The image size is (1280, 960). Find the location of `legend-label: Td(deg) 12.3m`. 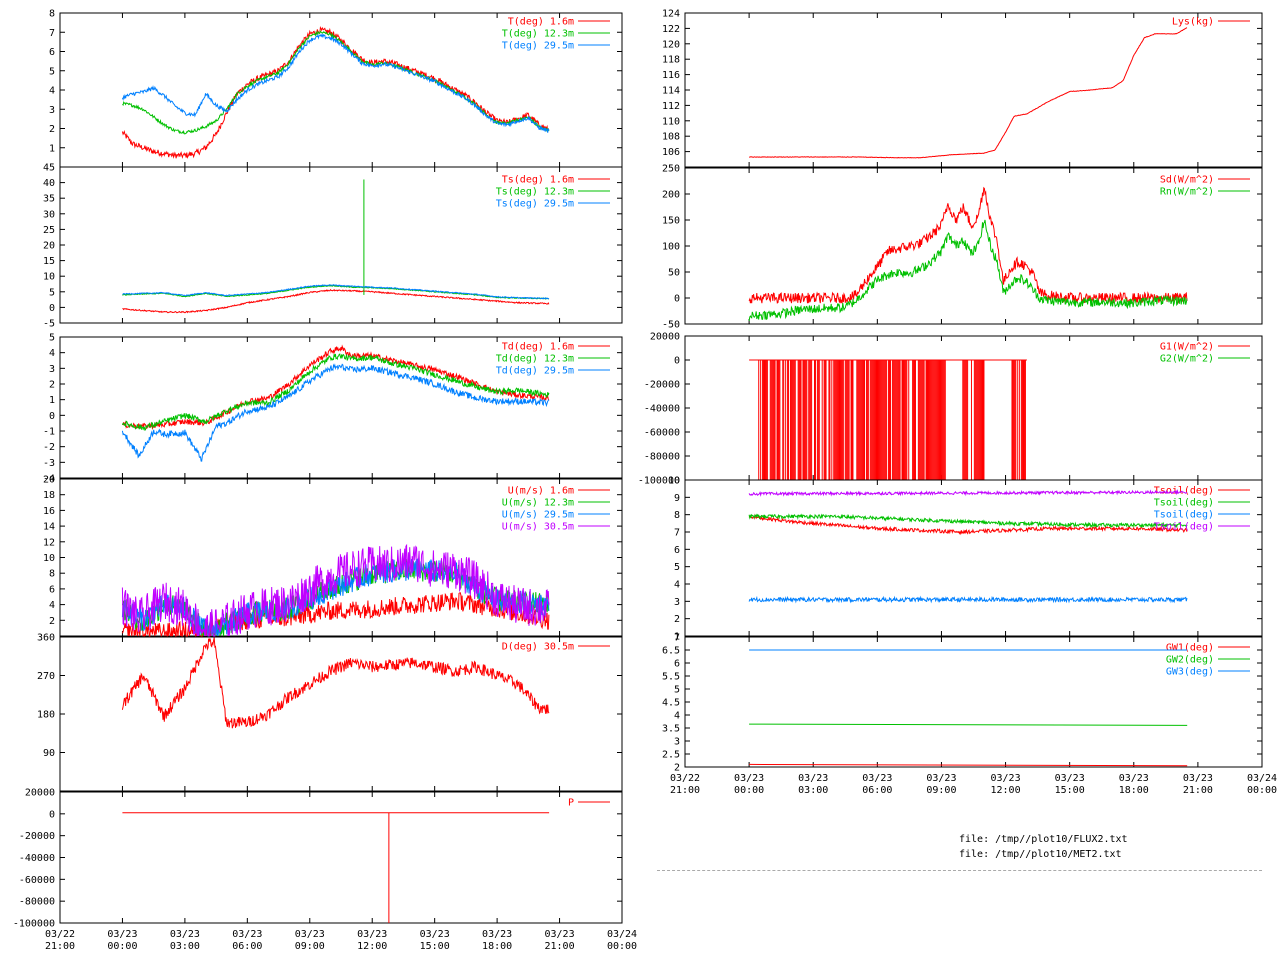

legend-label: Td(deg) 12.3m is located at coordinates (535, 359).